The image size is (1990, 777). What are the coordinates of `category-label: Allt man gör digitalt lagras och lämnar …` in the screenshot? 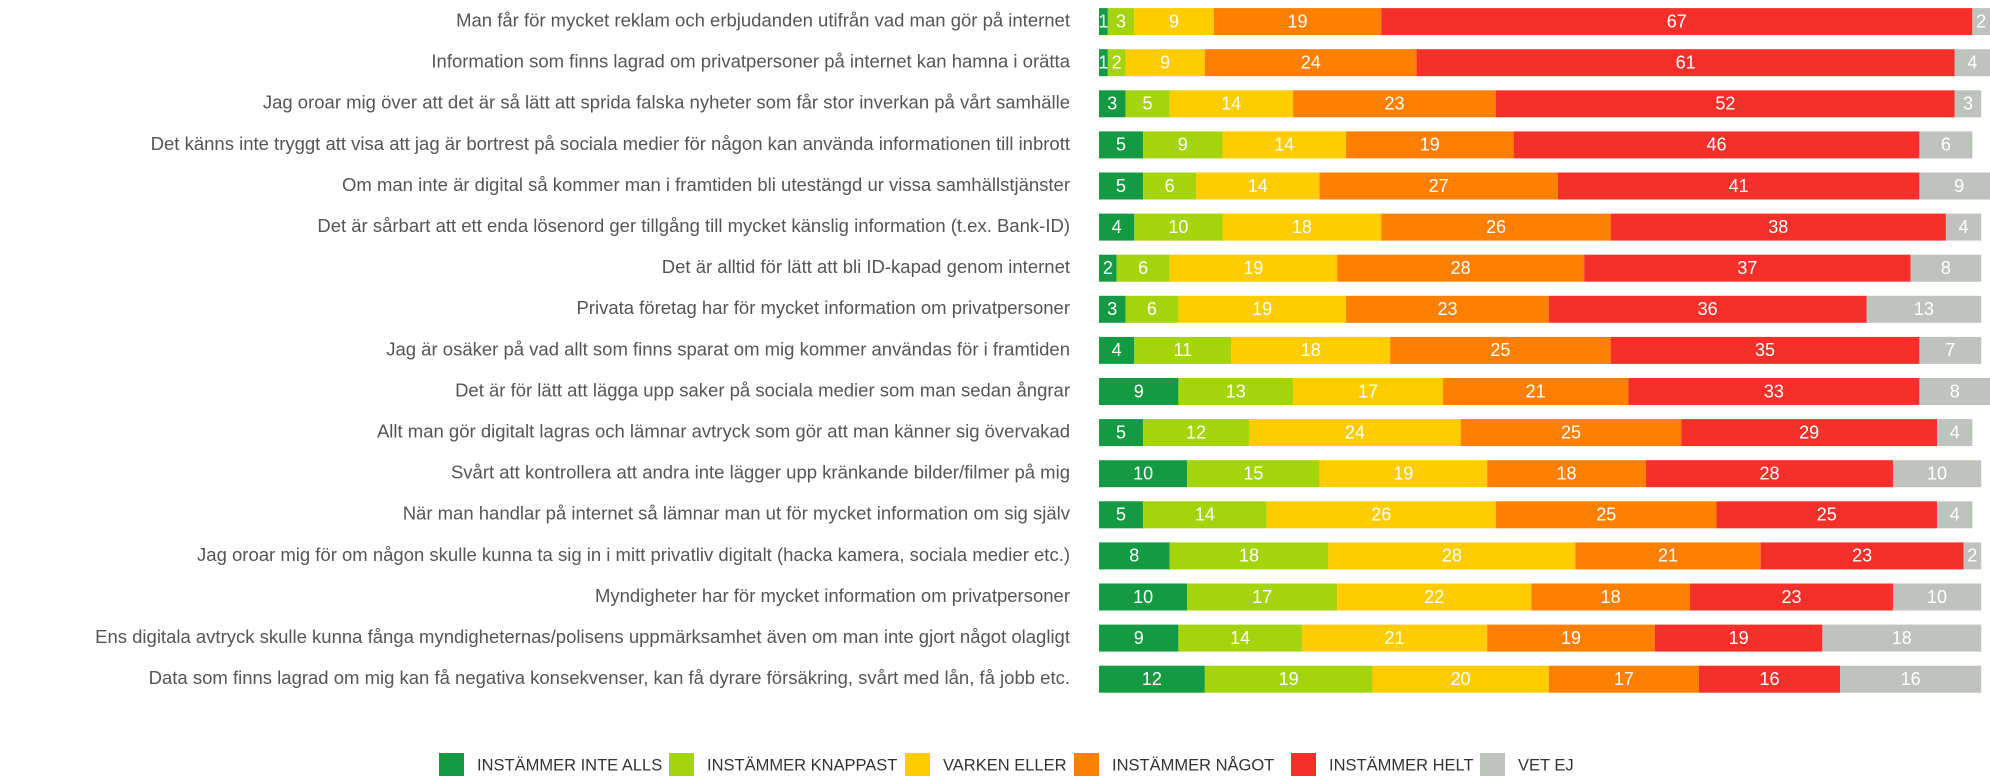 It's located at (723, 430).